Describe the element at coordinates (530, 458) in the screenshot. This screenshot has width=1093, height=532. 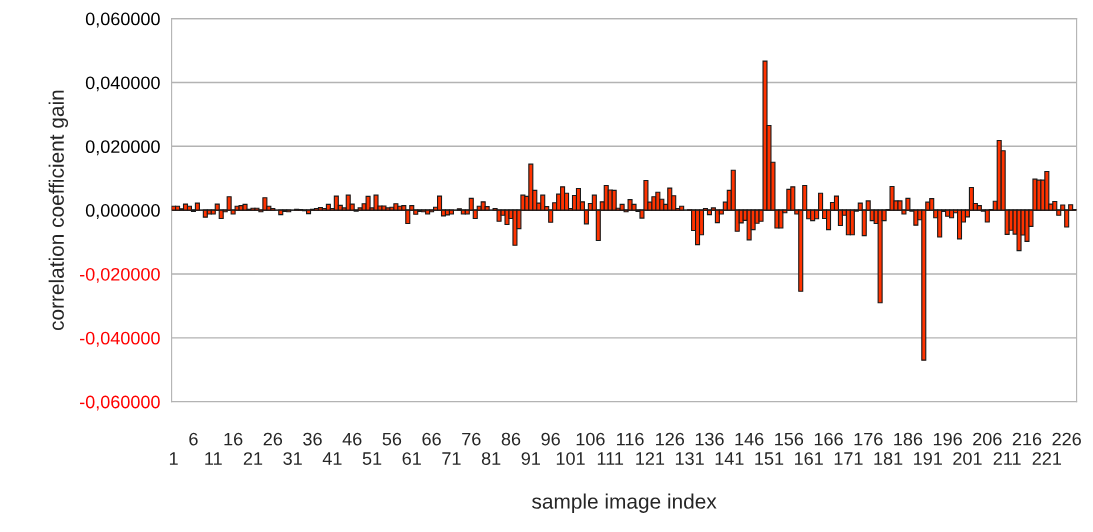
I see `x-tick-label: 91` at that location.